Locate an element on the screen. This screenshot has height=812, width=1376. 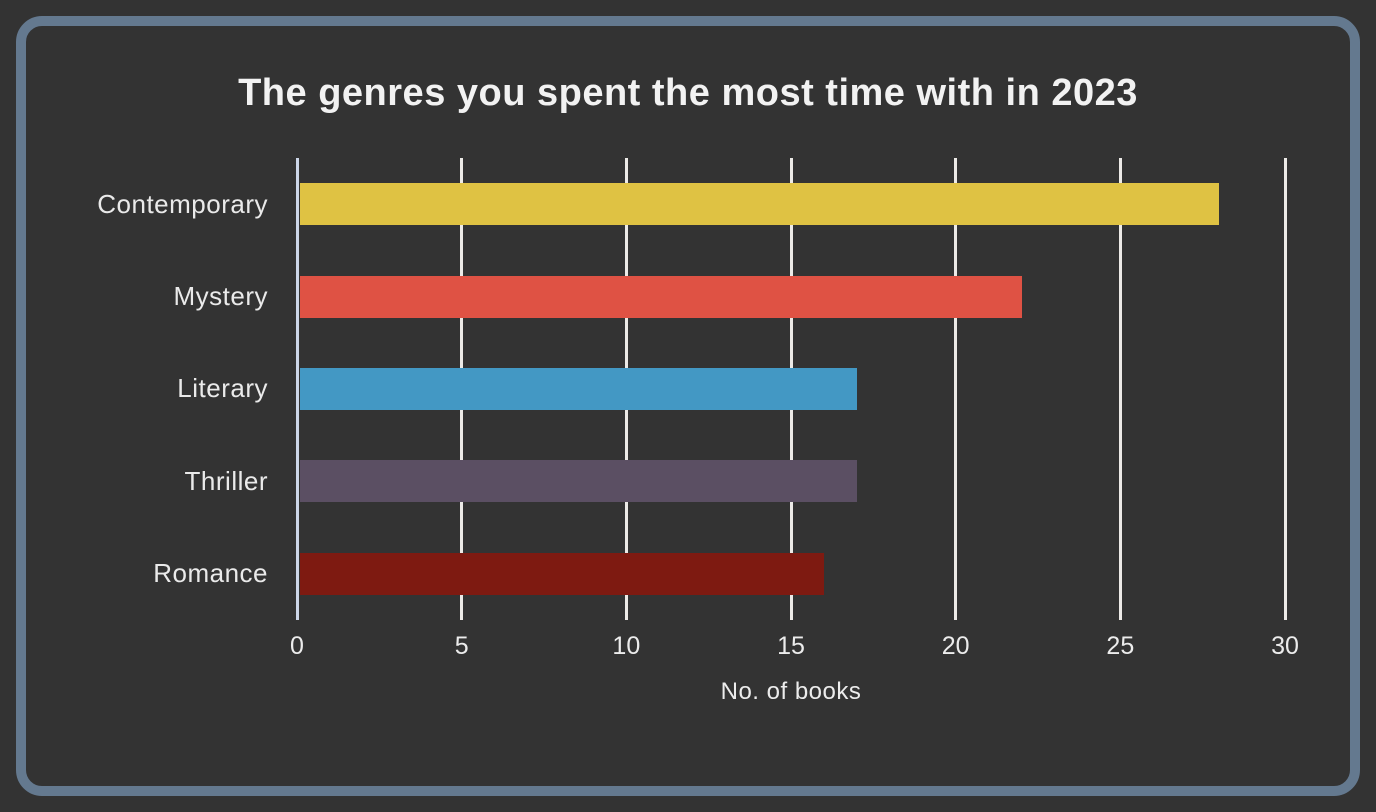
x-tick-label-5: 5 is located at coordinates (461, 646).